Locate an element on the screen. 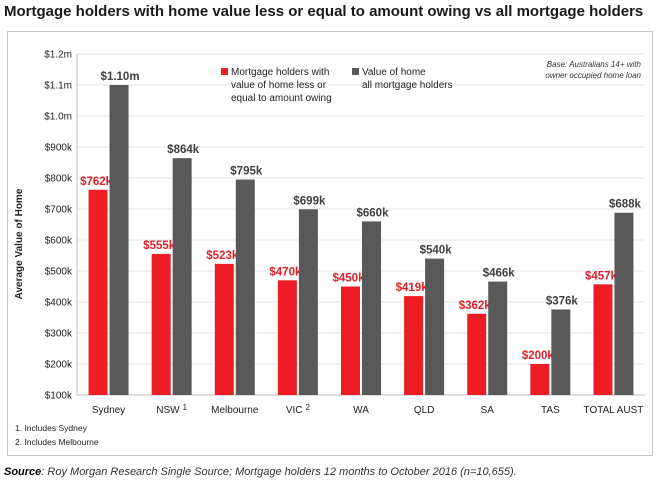  x-category-superscript: 1 is located at coordinates (185, 407).